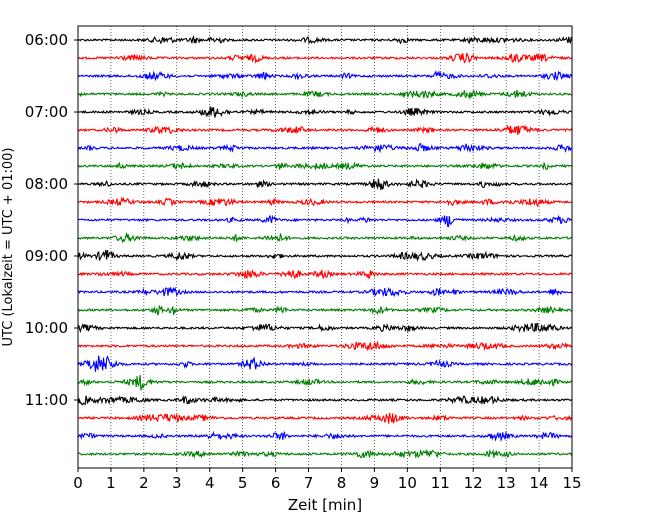 This screenshot has width=650, height=520. Describe the element at coordinates (539, 483) in the screenshot. I see `x-tick-label: 14` at that location.